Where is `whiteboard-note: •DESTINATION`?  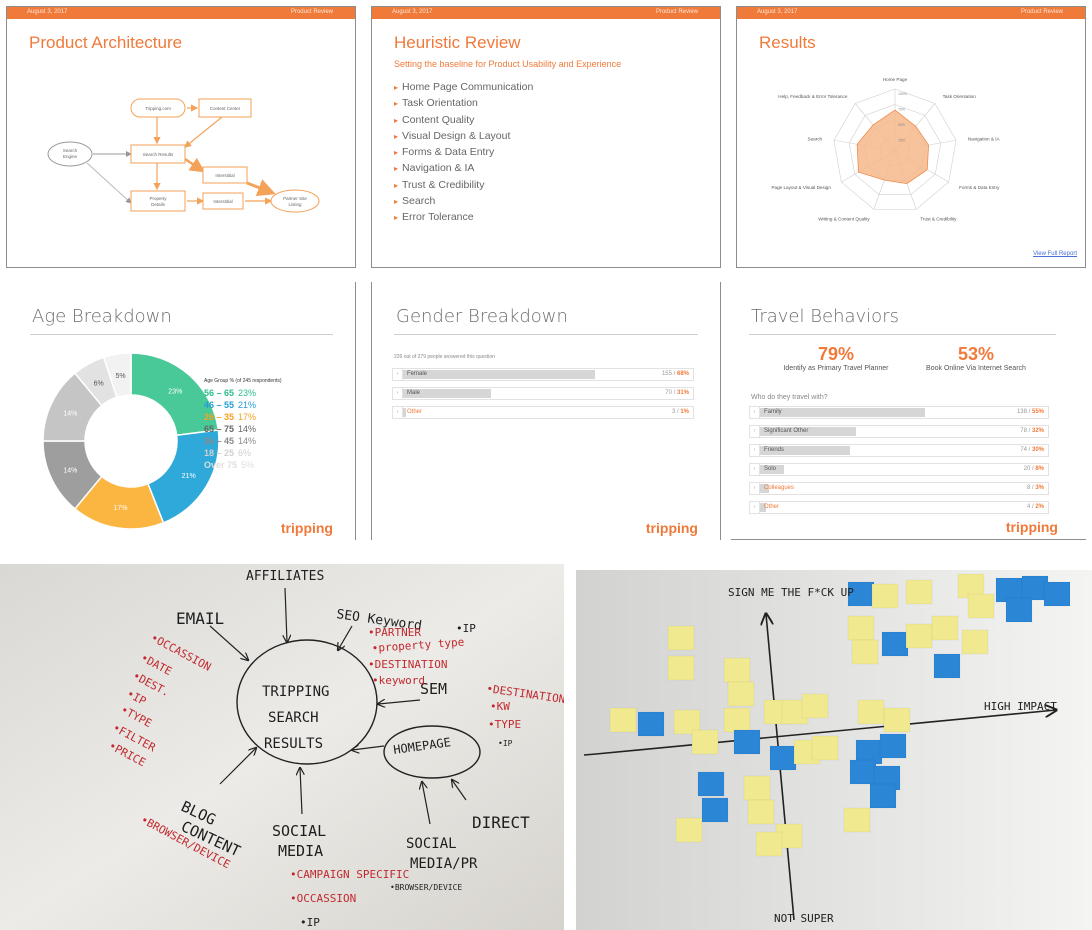 whiteboard-note: •DESTINATION is located at coordinates (407, 664).